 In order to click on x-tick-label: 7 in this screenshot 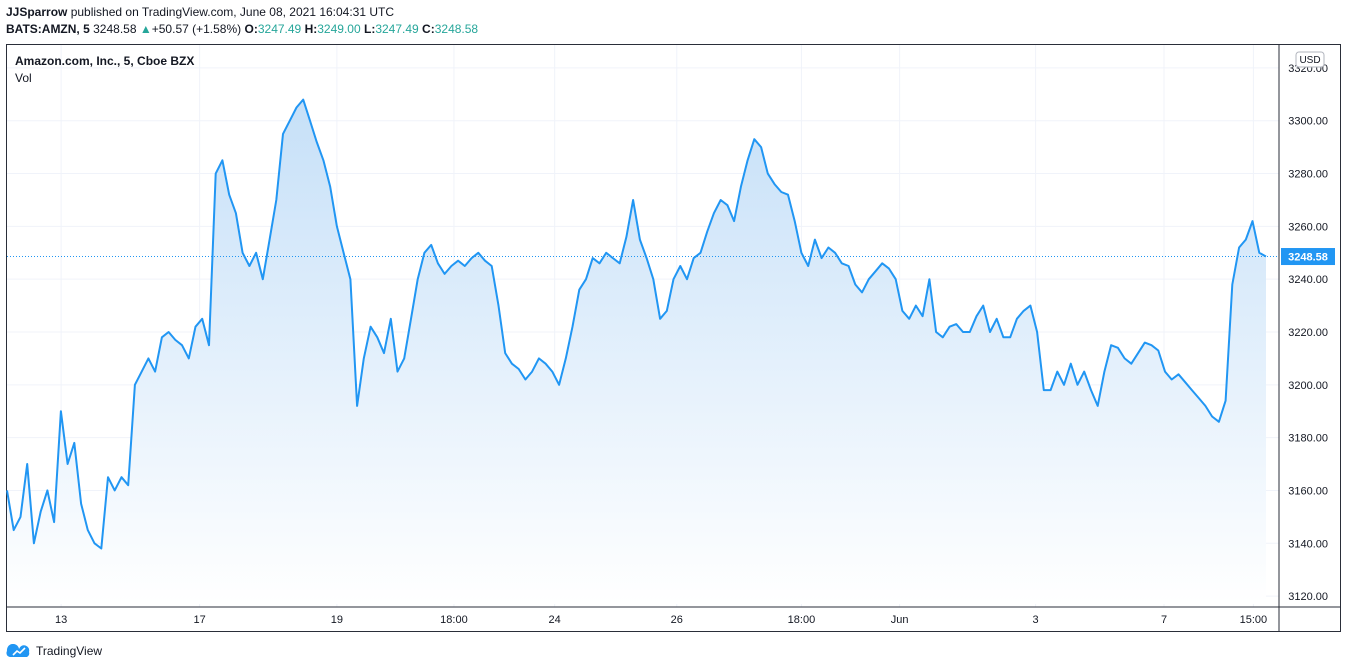, I will do `click(1164, 620)`.